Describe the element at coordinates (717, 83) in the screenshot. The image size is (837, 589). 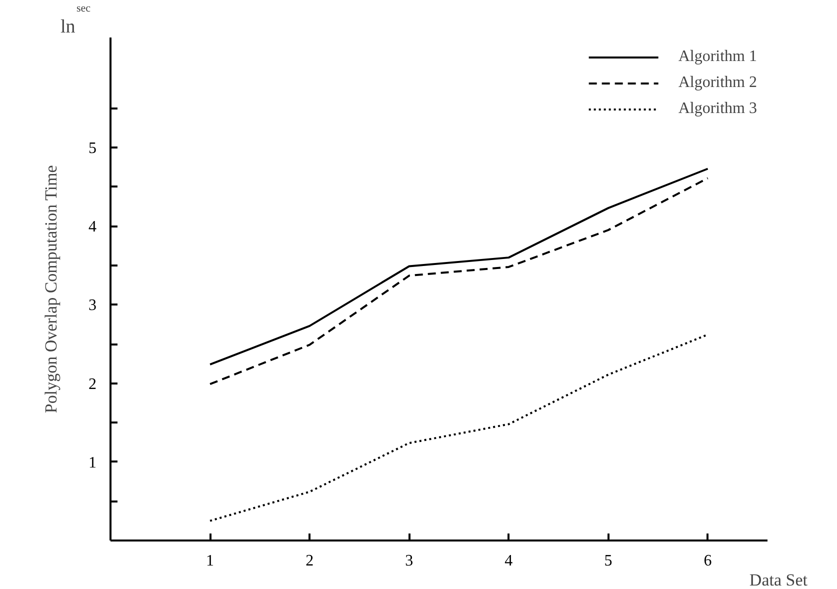
I see `legend-label: Algorithm 2` at that location.